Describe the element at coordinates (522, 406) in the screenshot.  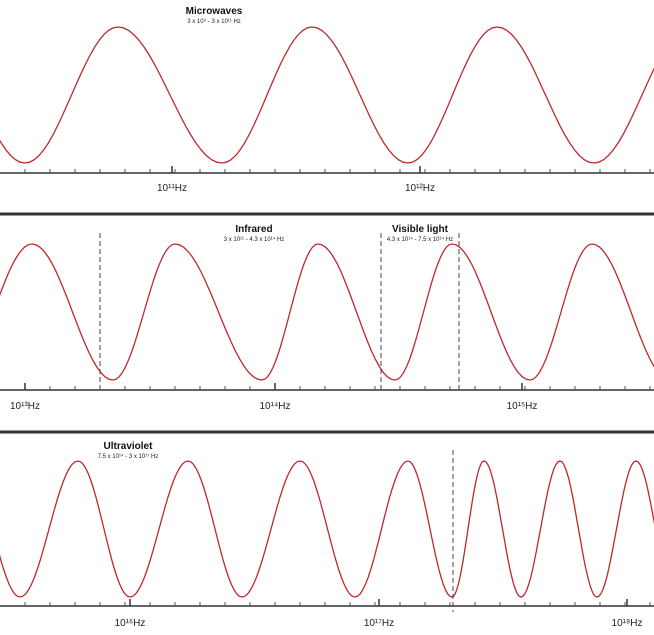
I see `frequency-label: 10¹⁵Hz` at that location.